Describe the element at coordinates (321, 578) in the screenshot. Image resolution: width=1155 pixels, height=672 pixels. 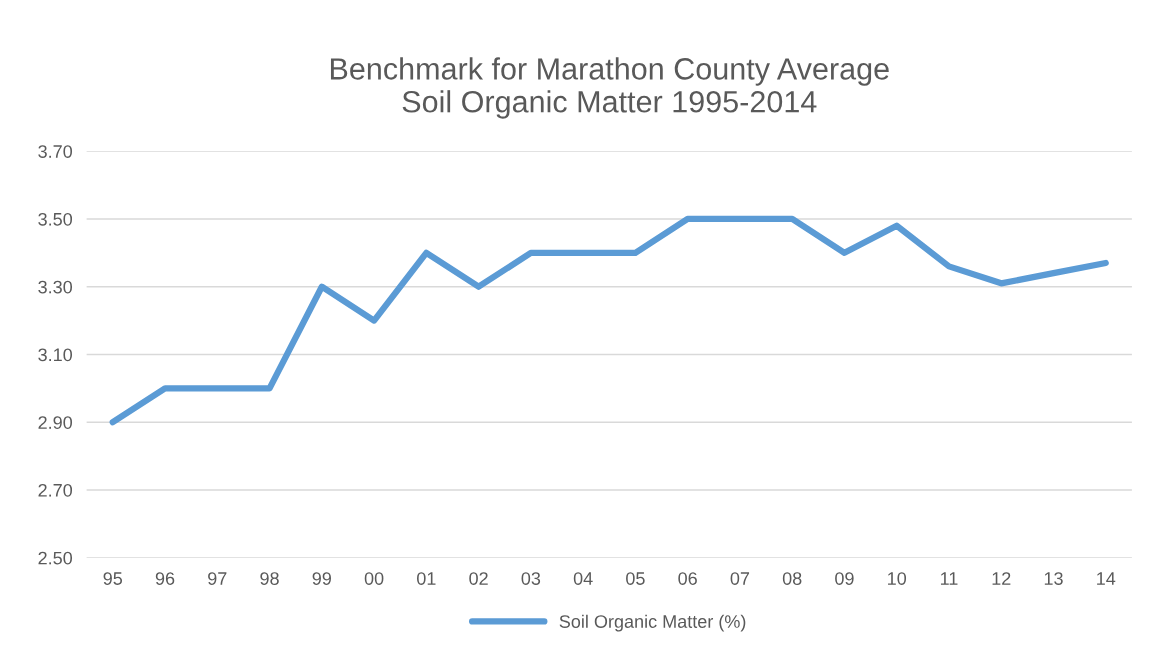
I see `x-tick-label: 99` at that location.